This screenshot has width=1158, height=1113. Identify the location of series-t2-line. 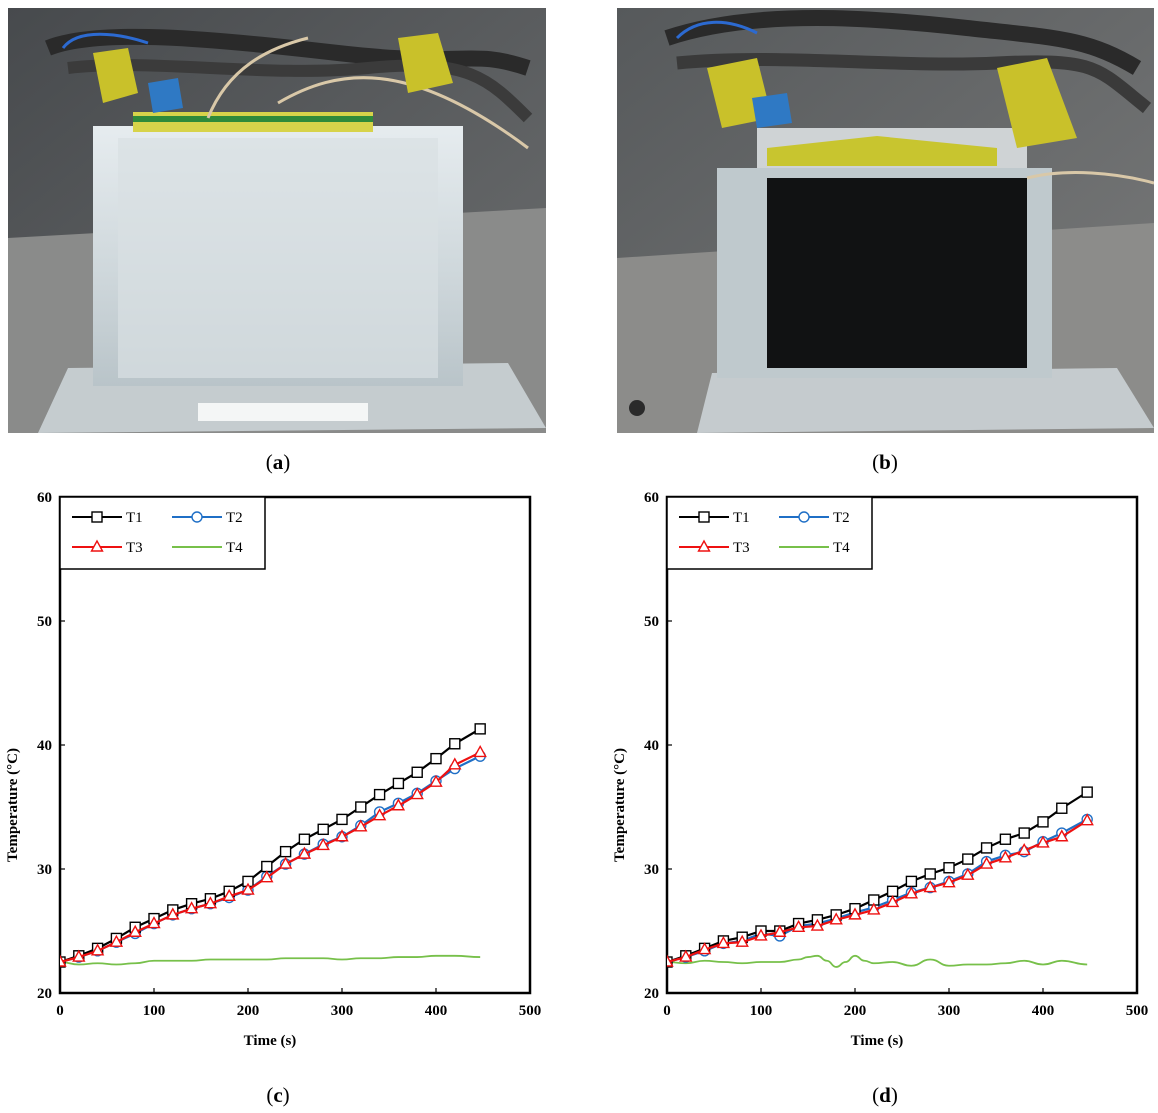
(270, 859).